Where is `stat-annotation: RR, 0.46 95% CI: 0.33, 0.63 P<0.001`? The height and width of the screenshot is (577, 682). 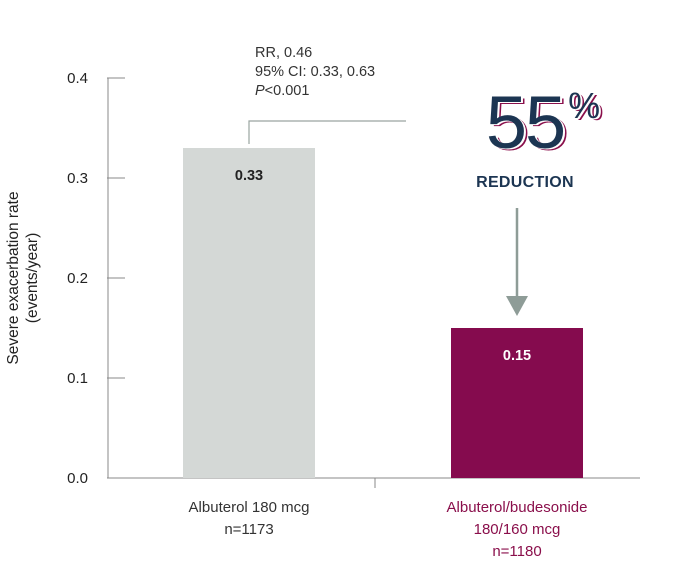
stat-annotation: RR, 0.46 95% CI: 0.33, 0.63 P<0.001 is located at coordinates (315, 72).